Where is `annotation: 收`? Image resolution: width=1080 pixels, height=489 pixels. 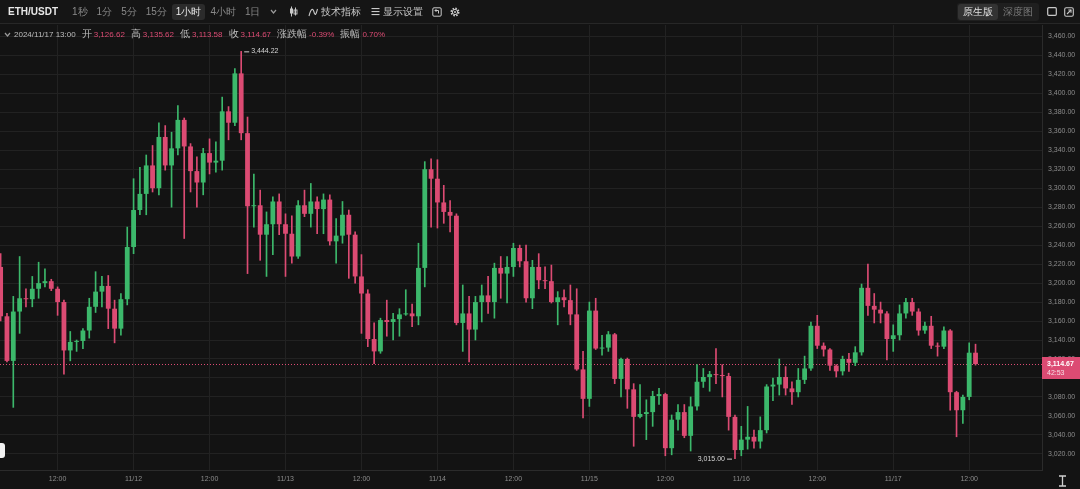 annotation: 收 is located at coordinates (233, 34).